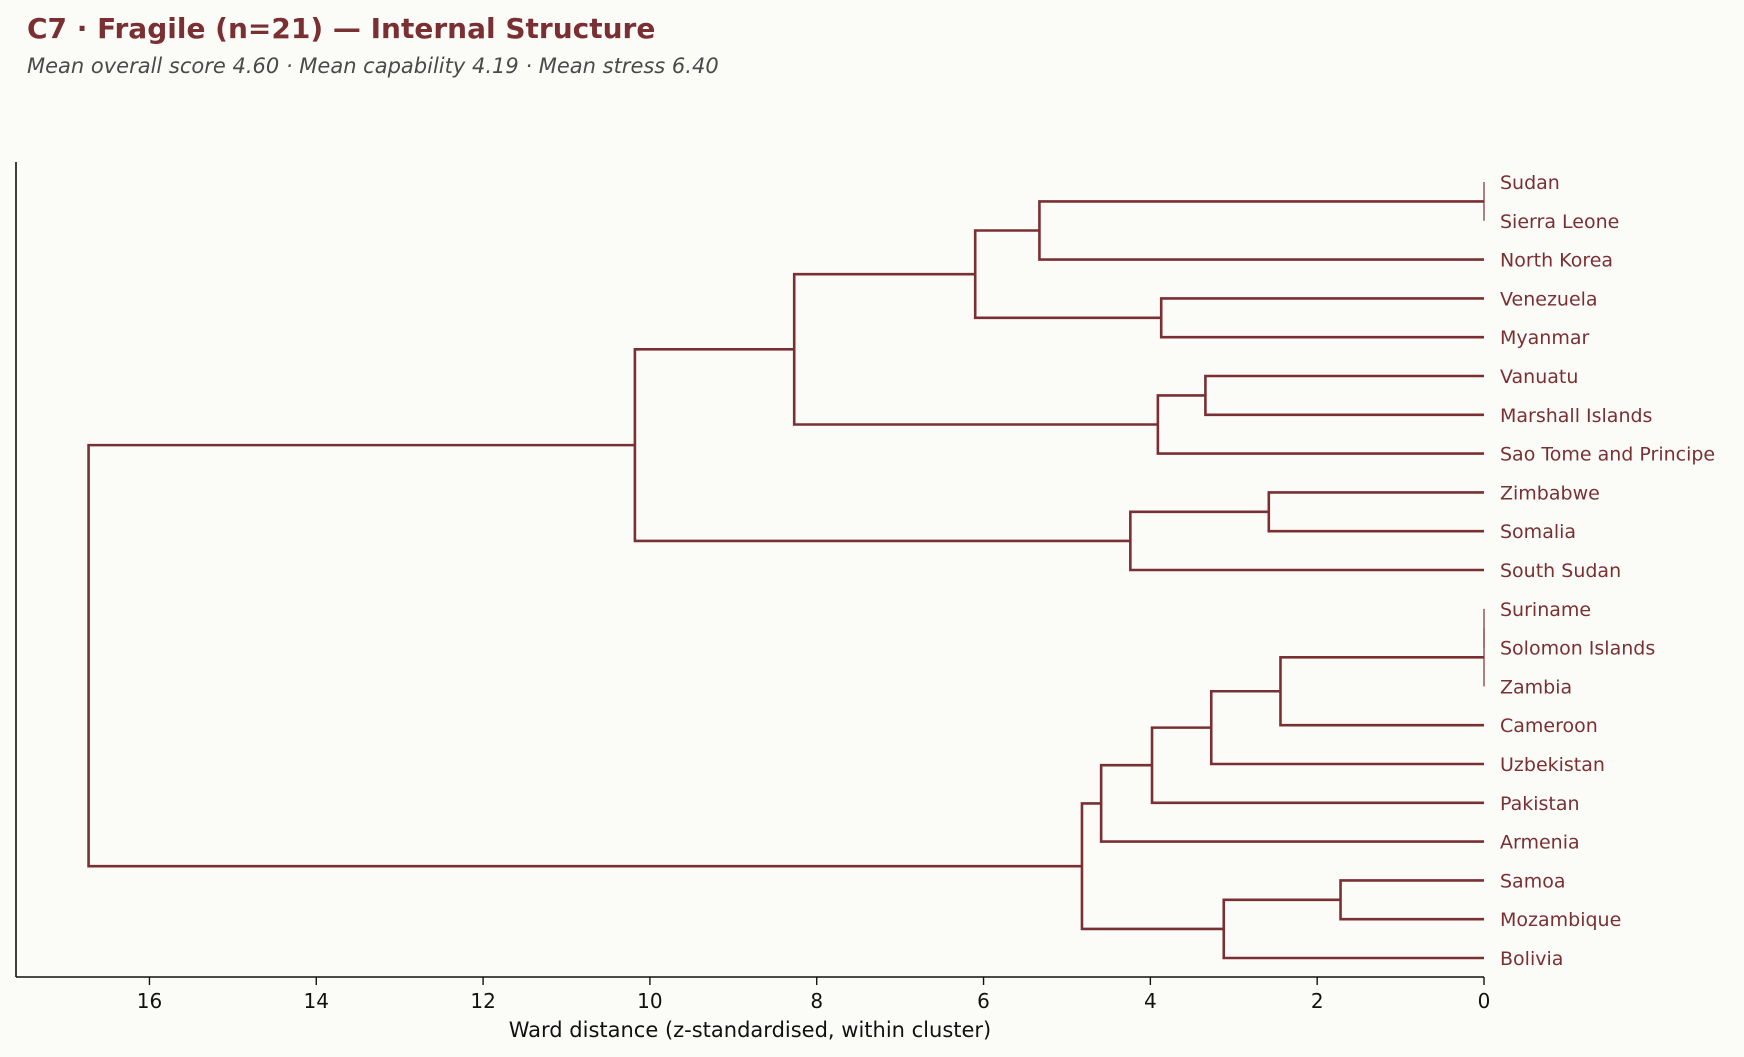 The height and width of the screenshot is (1057, 1744). Describe the element at coordinates (1577, 649) in the screenshot. I see `leaf-label: Solomon Islands` at that location.